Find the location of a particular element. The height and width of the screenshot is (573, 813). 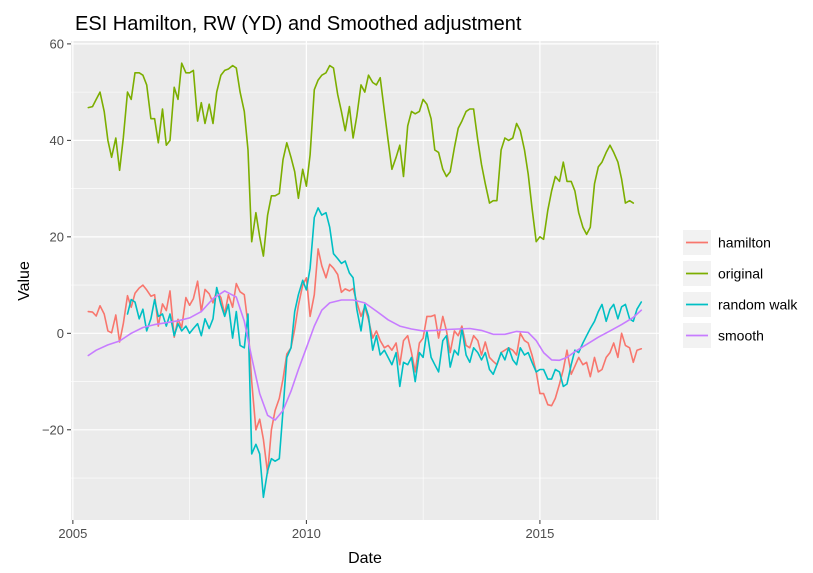

x-tick-label: 2010 is located at coordinates (306, 533).